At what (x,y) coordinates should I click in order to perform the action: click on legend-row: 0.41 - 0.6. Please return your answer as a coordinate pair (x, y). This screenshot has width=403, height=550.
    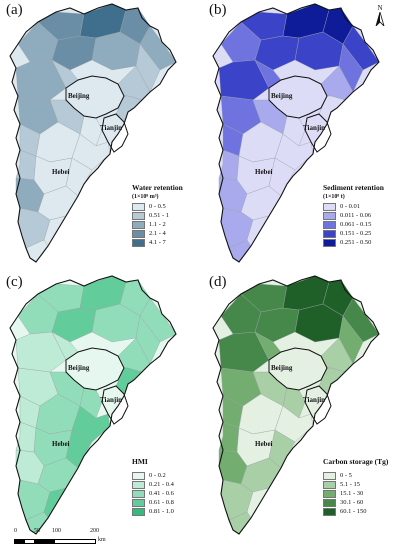
    Looking at the image, I should click on (153, 494).